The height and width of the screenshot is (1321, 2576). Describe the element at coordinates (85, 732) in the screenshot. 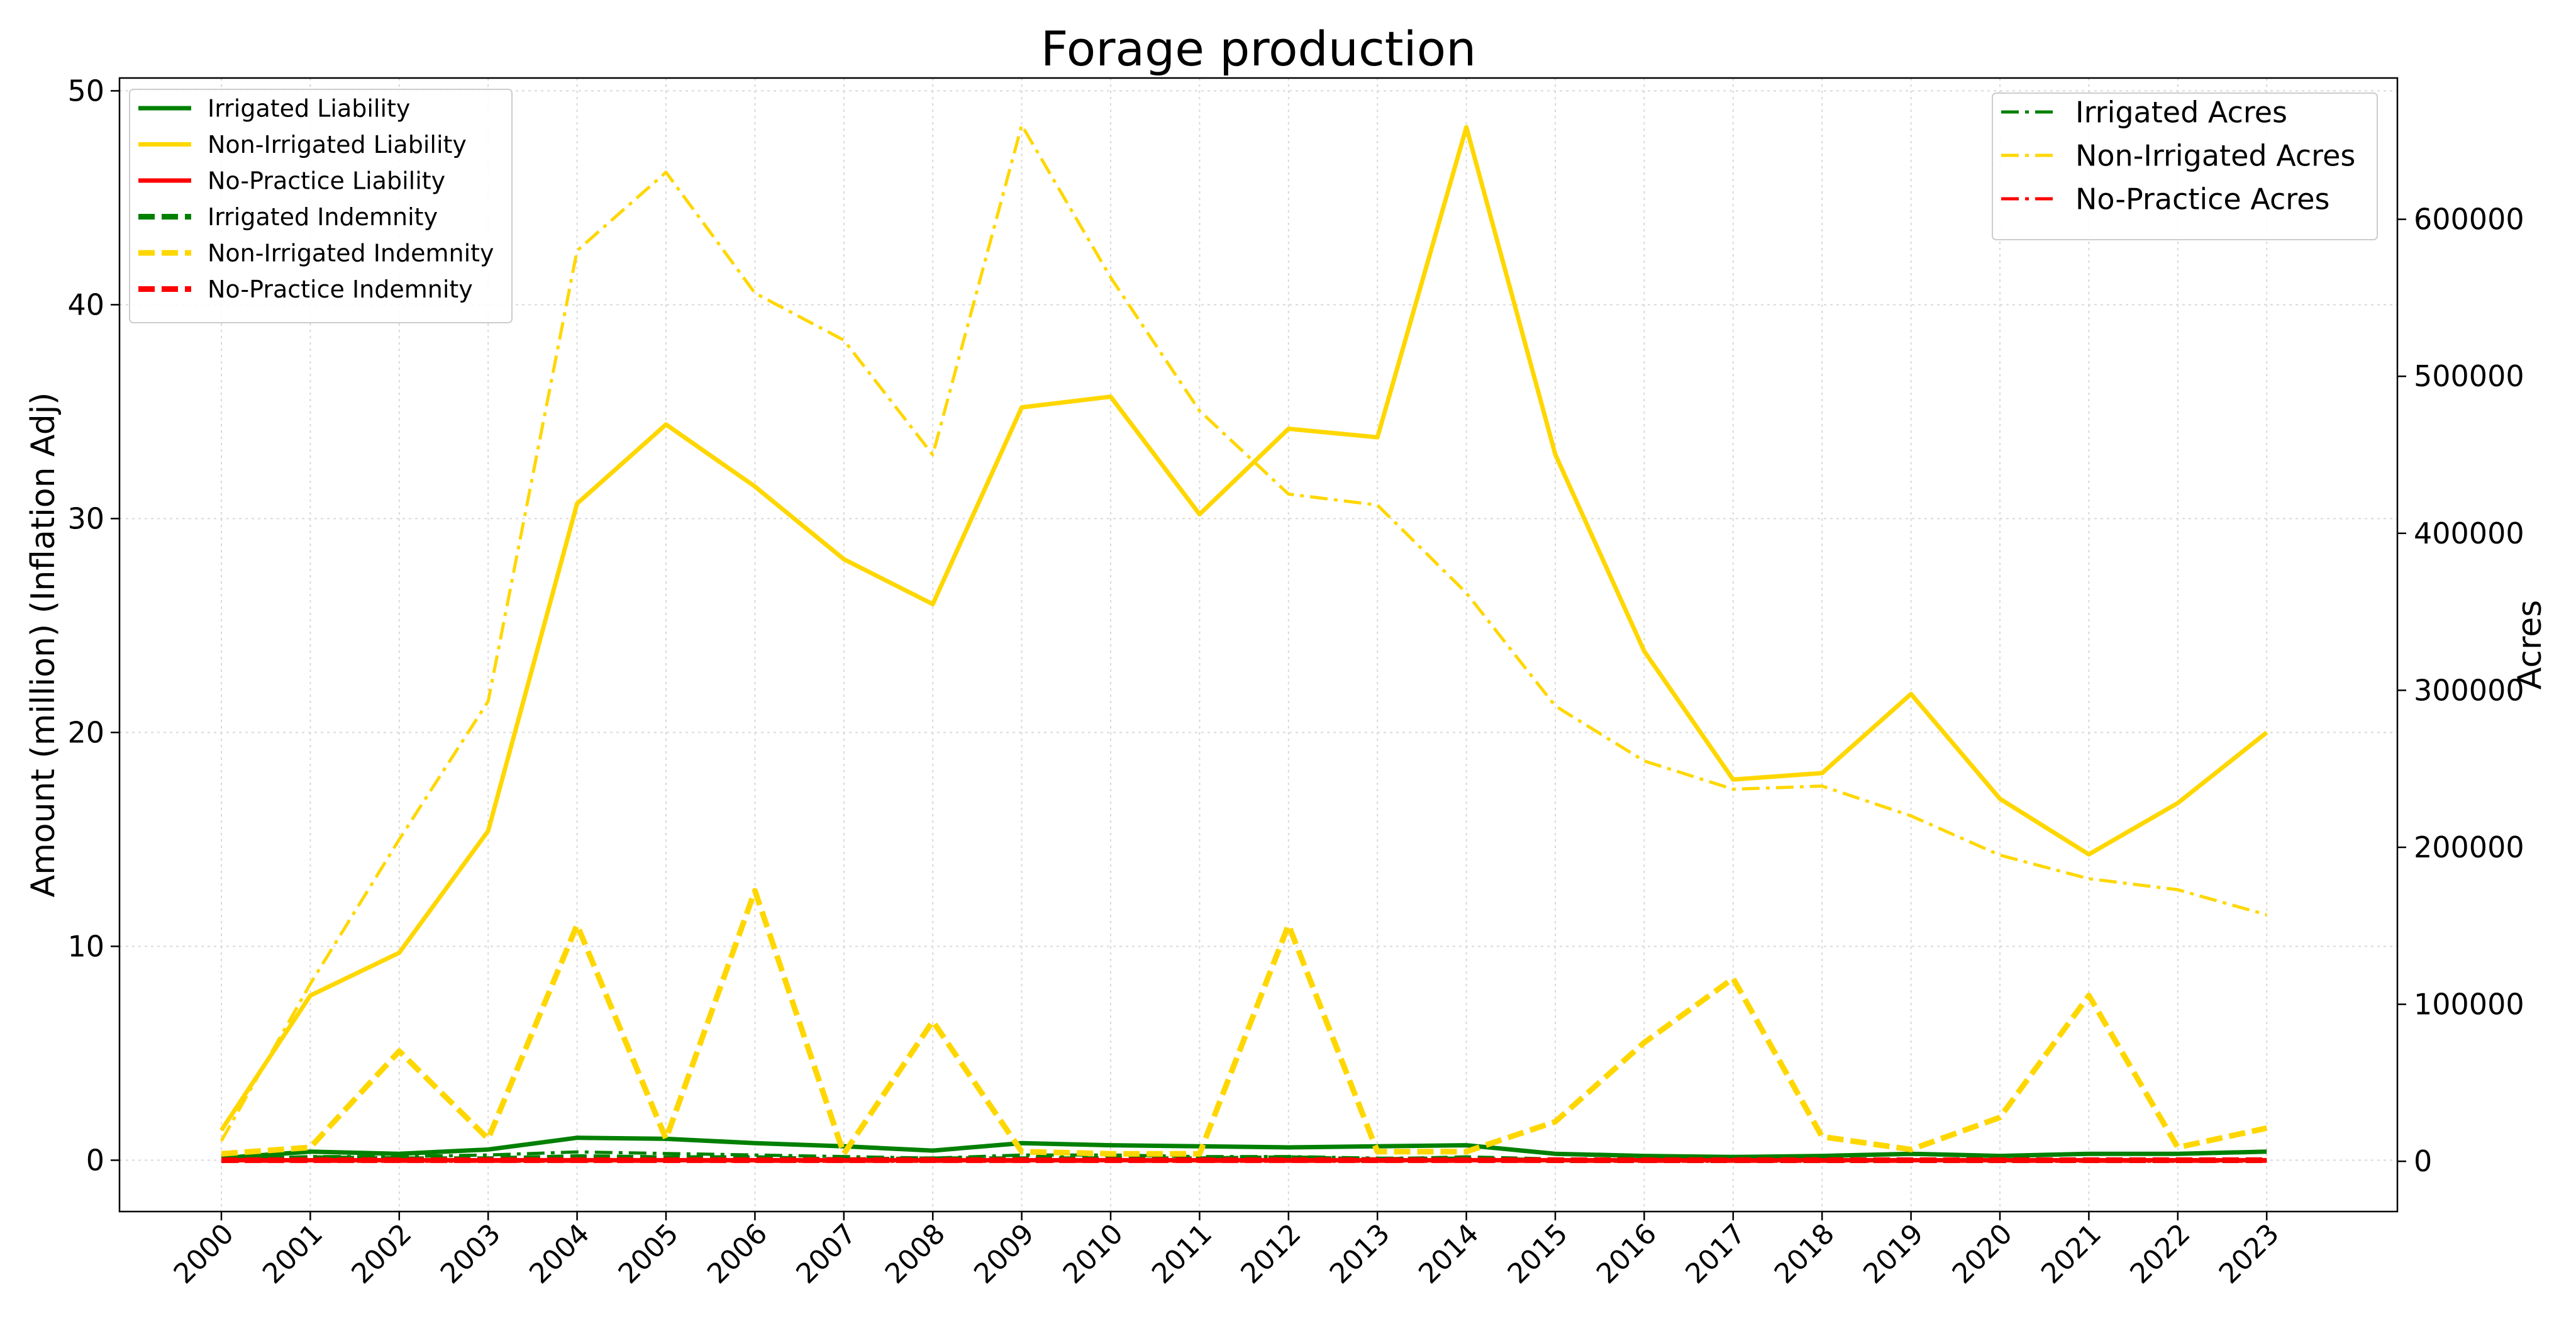

I see `y-tick-label-left: 20` at that location.